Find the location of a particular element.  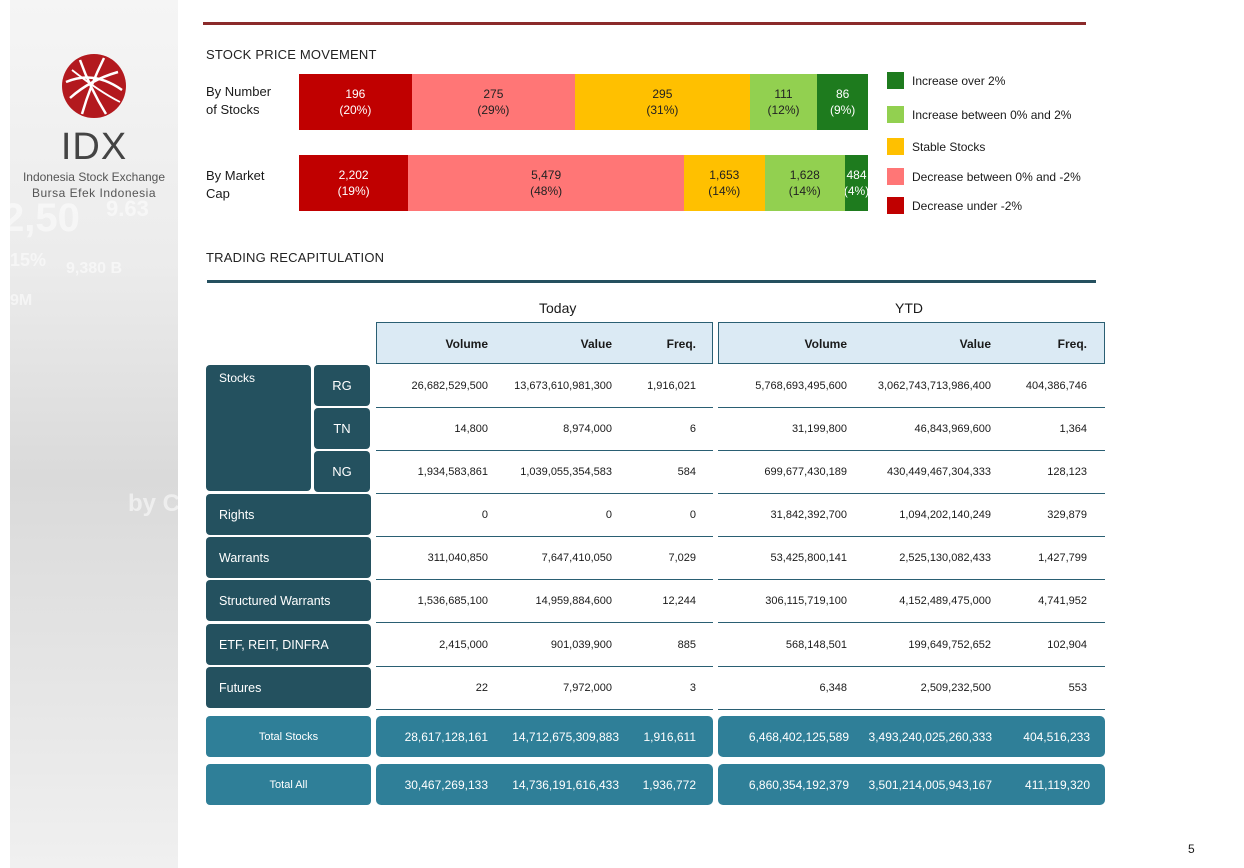

row-label-stocks: Stocks is located at coordinates (258, 428).